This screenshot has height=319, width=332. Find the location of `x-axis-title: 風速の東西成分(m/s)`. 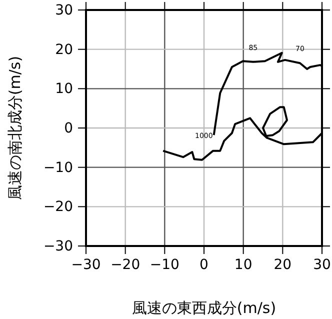

x-axis-title: 風速の東西成分(m/s) is located at coordinates (204, 308).